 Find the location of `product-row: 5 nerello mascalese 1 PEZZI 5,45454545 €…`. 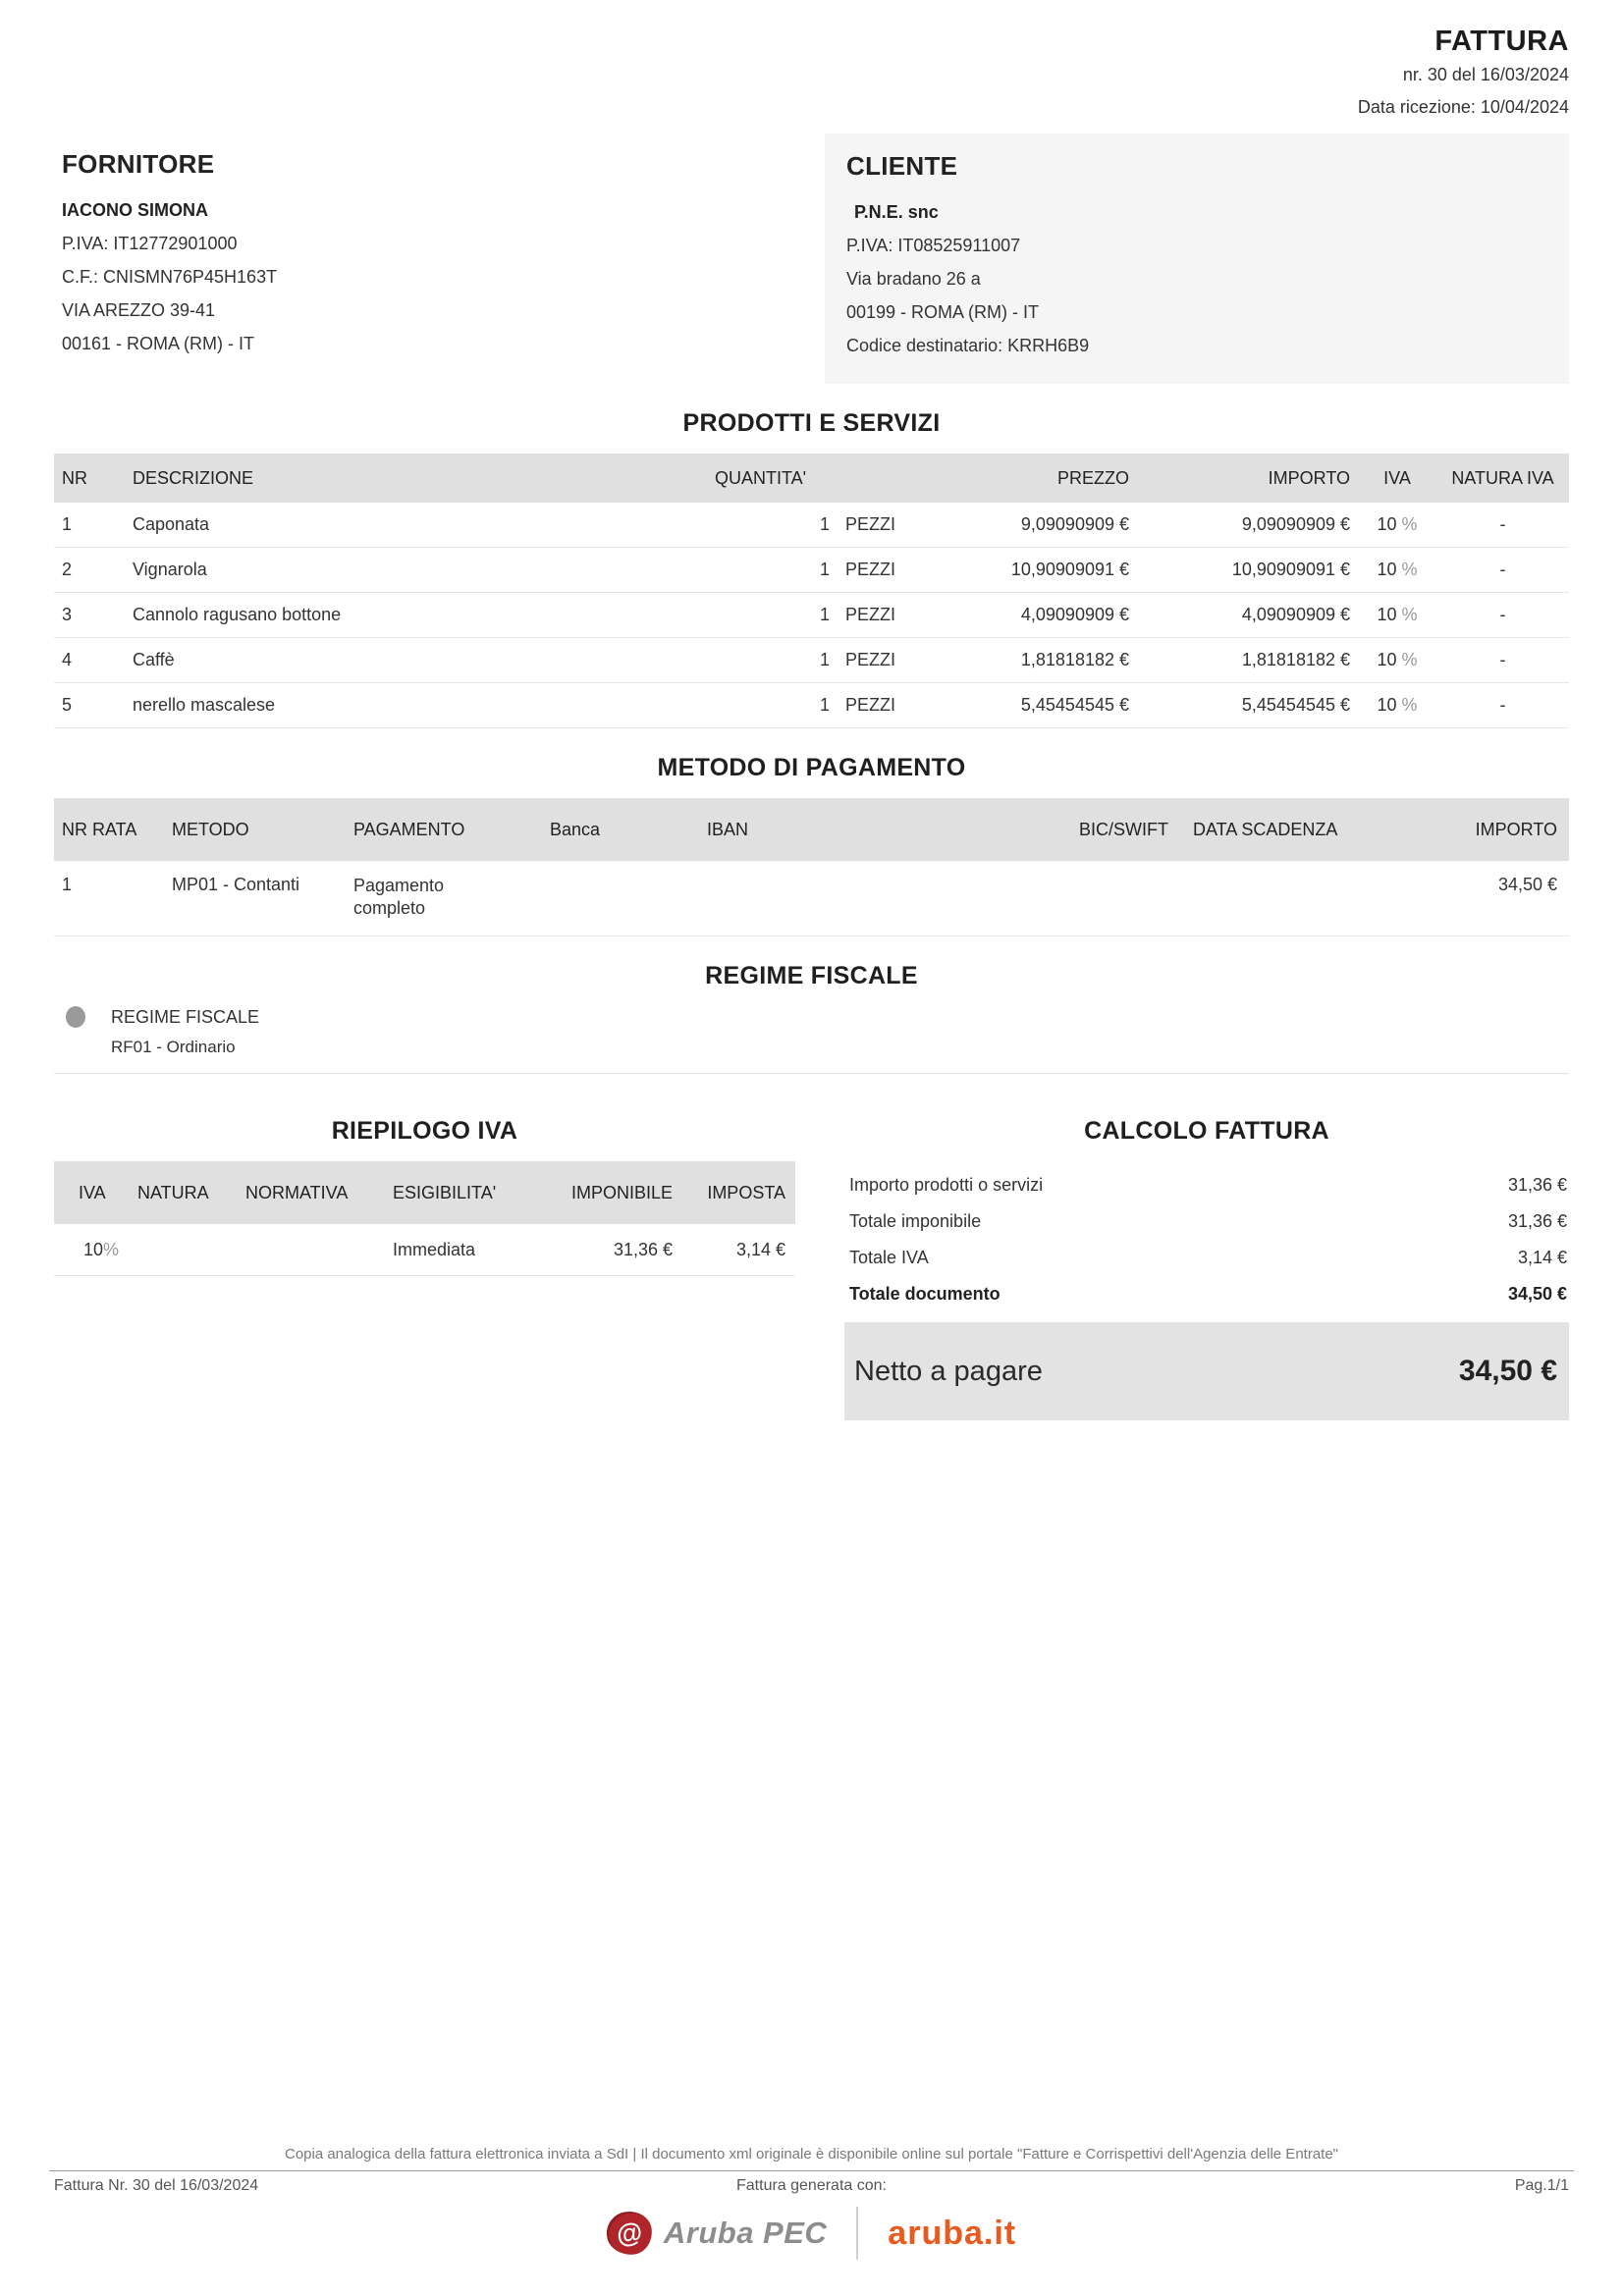

product-row: 5 nerello mascalese 1 PEZZI 5,45454545 €… is located at coordinates (811, 706).